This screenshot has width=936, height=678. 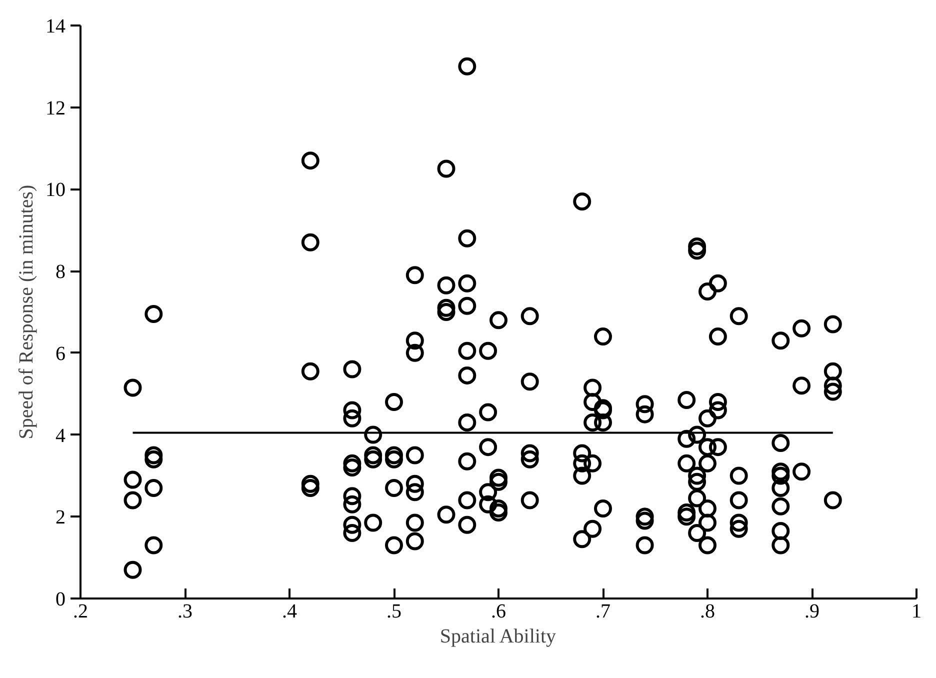 I want to click on y-tick-label: 2, so click(x=61, y=517).